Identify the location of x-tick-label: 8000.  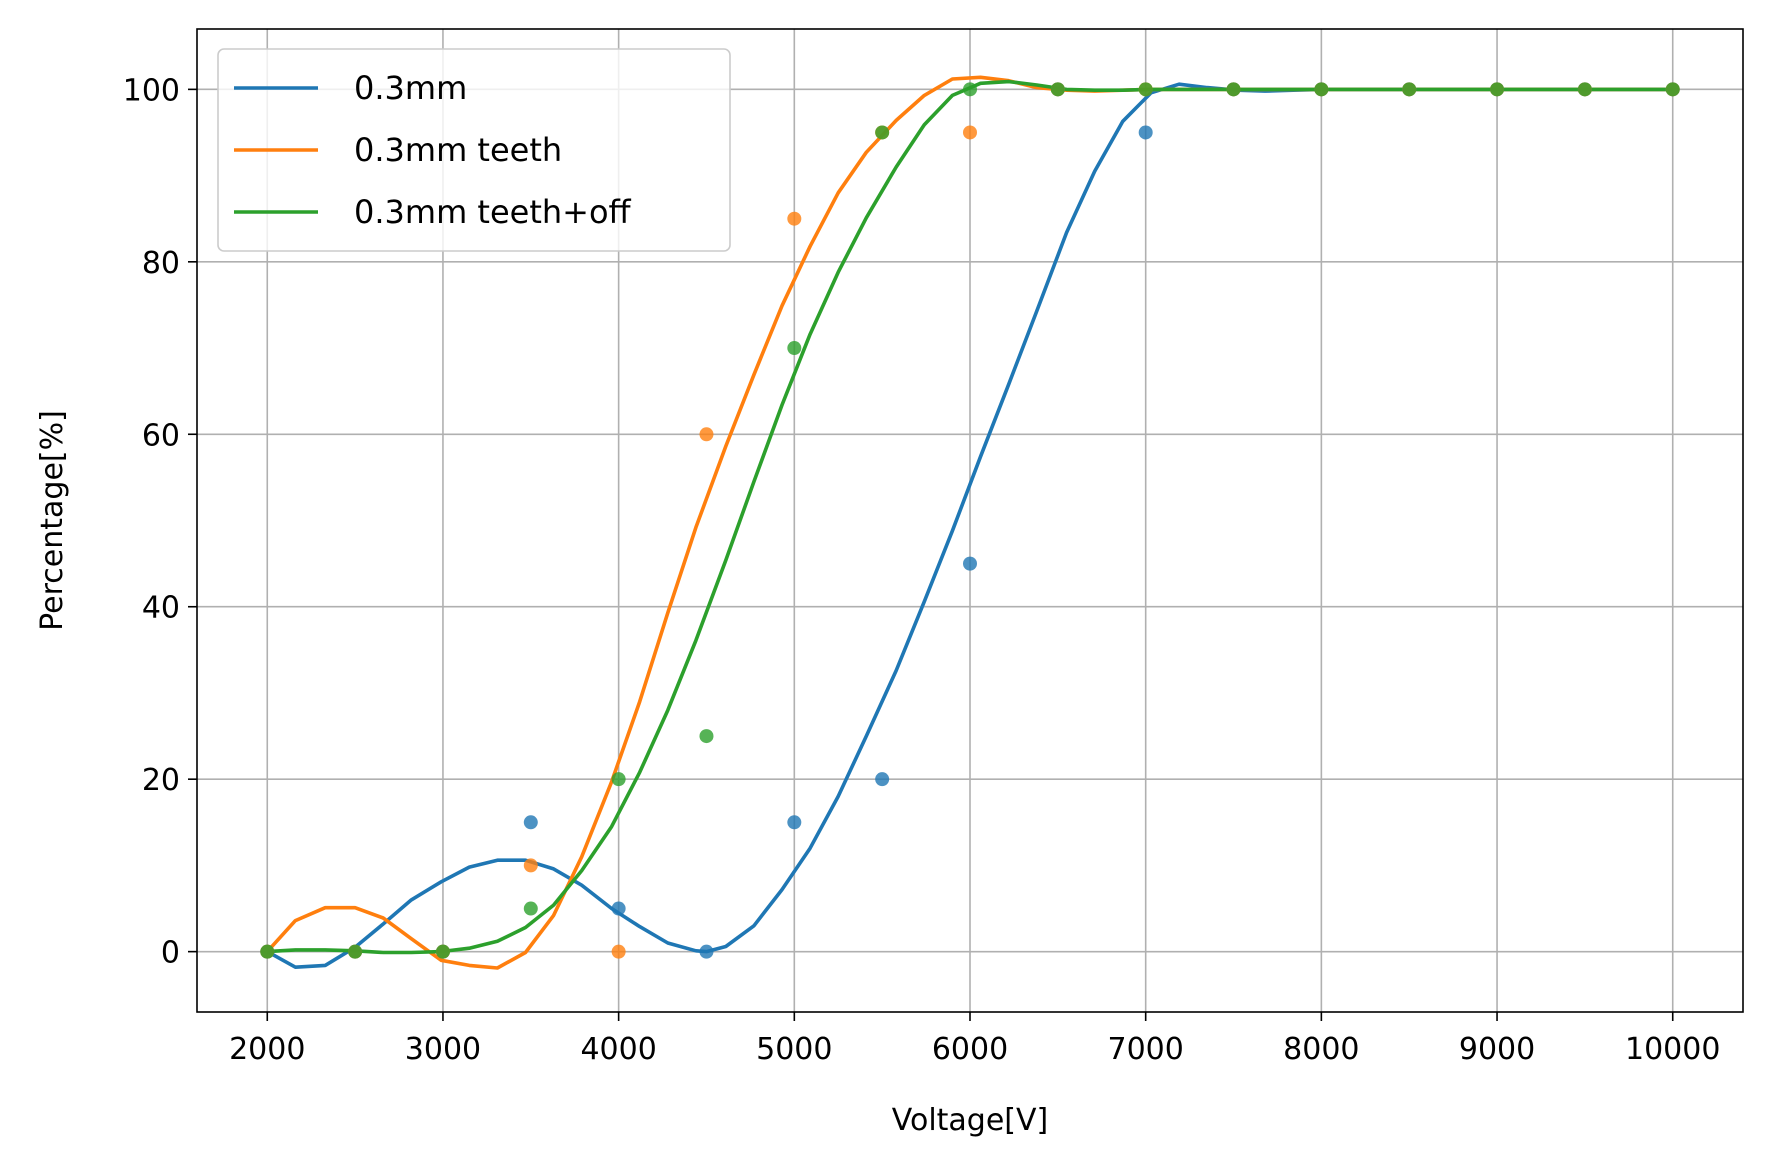
(1321, 1049).